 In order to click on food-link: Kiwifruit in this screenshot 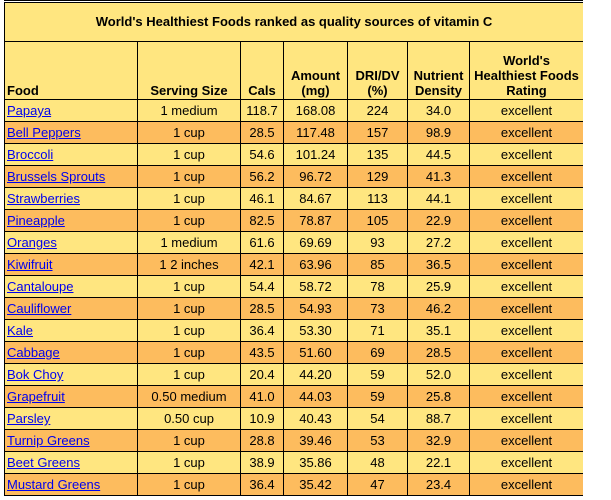, I will do `click(30, 264)`.